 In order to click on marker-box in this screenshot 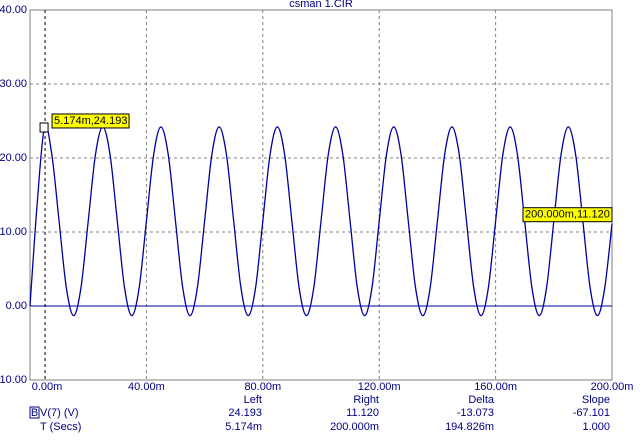, I will do `click(34, 412)`.